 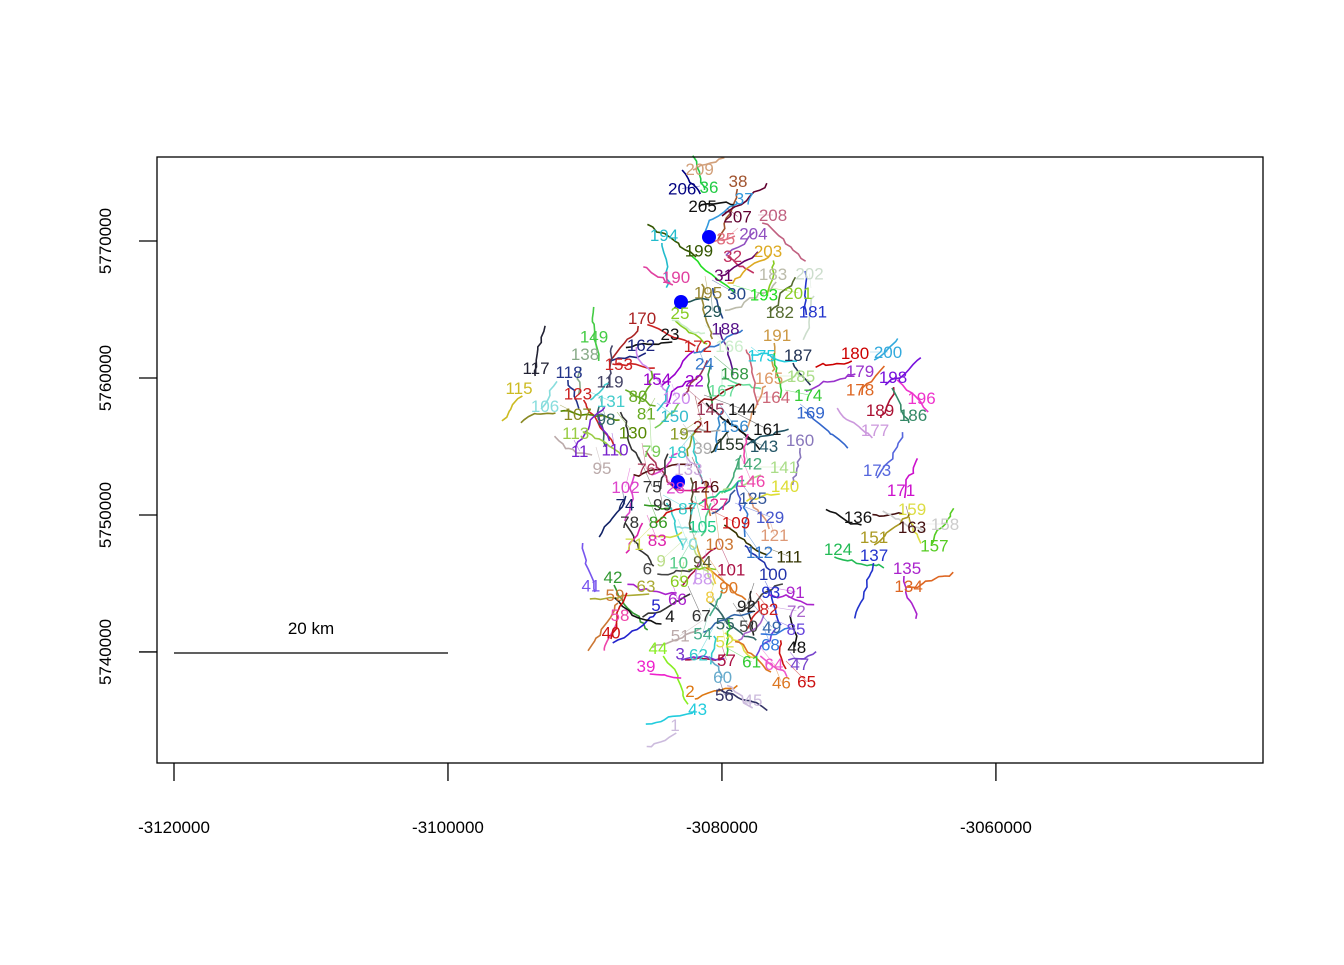 I want to click on stream-label: 209, so click(x=699, y=169).